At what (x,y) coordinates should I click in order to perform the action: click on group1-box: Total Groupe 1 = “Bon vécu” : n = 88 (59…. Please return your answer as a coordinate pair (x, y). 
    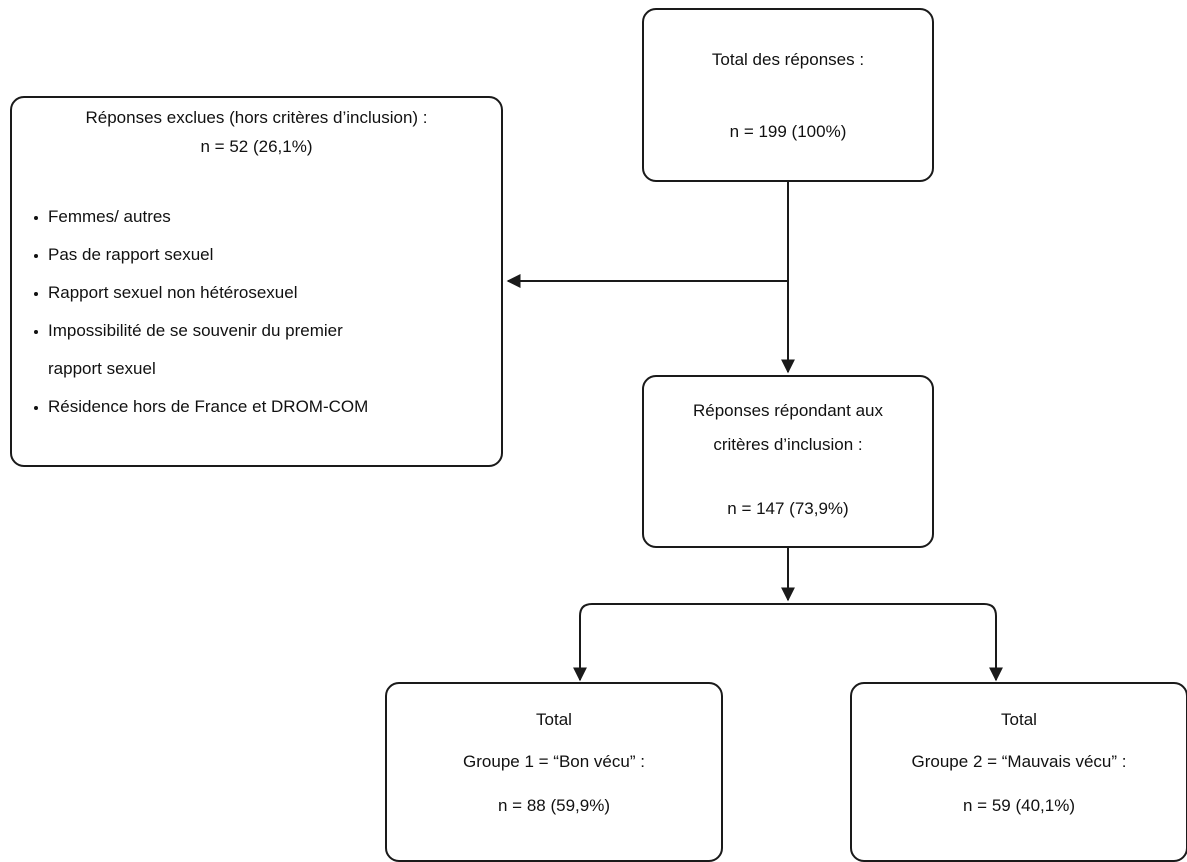
    Looking at the image, I should click on (554, 772).